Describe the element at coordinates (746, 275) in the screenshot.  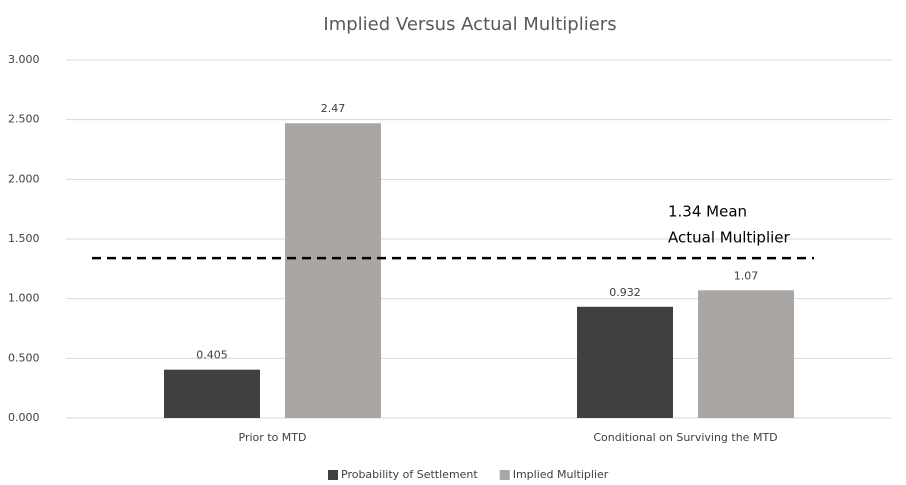
I see `data-label: 1.07` at that location.